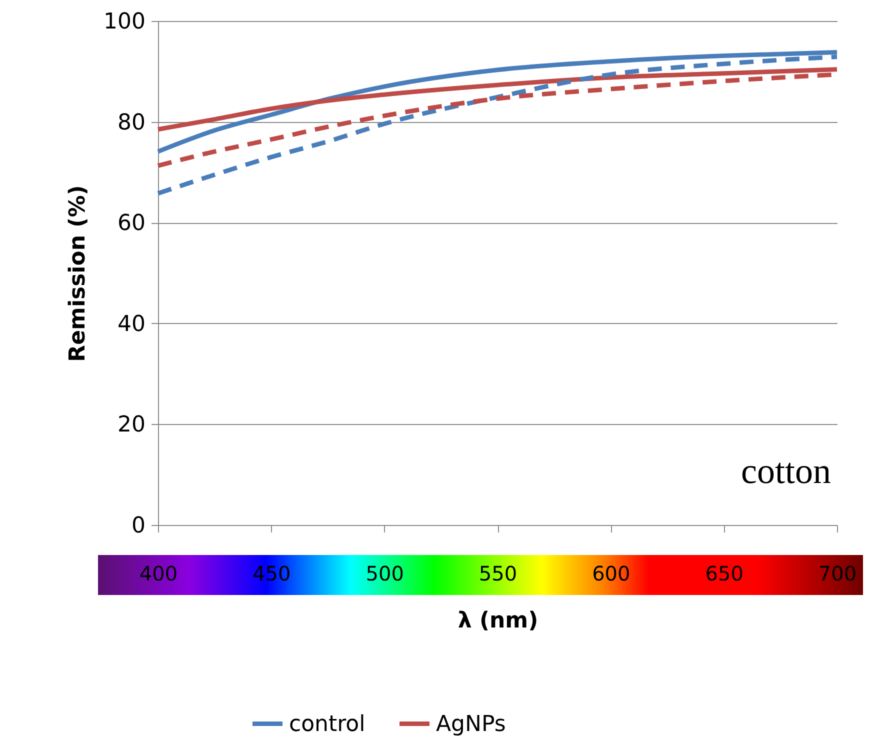 The width and height of the screenshot is (885, 745). Describe the element at coordinates (471, 724) in the screenshot. I see `legend-label: AgNPs` at that location.